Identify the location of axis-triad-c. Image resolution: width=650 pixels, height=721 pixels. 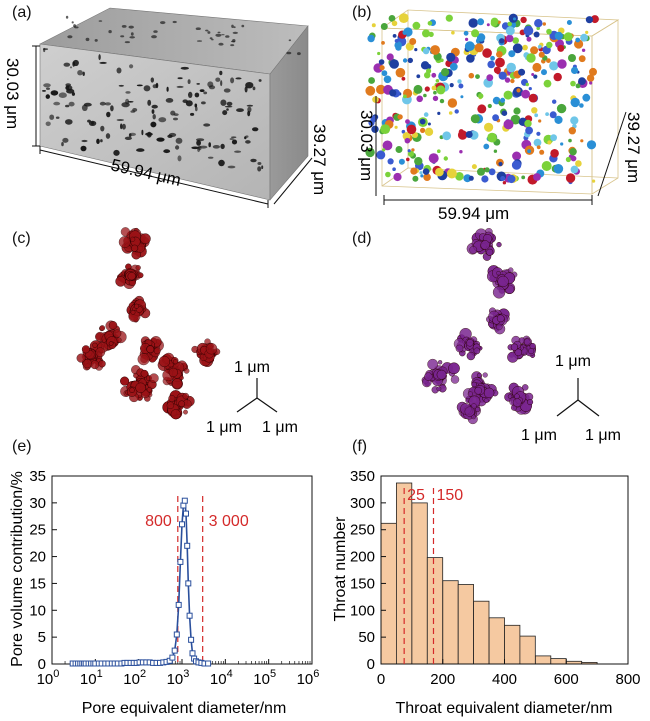
(257, 395).